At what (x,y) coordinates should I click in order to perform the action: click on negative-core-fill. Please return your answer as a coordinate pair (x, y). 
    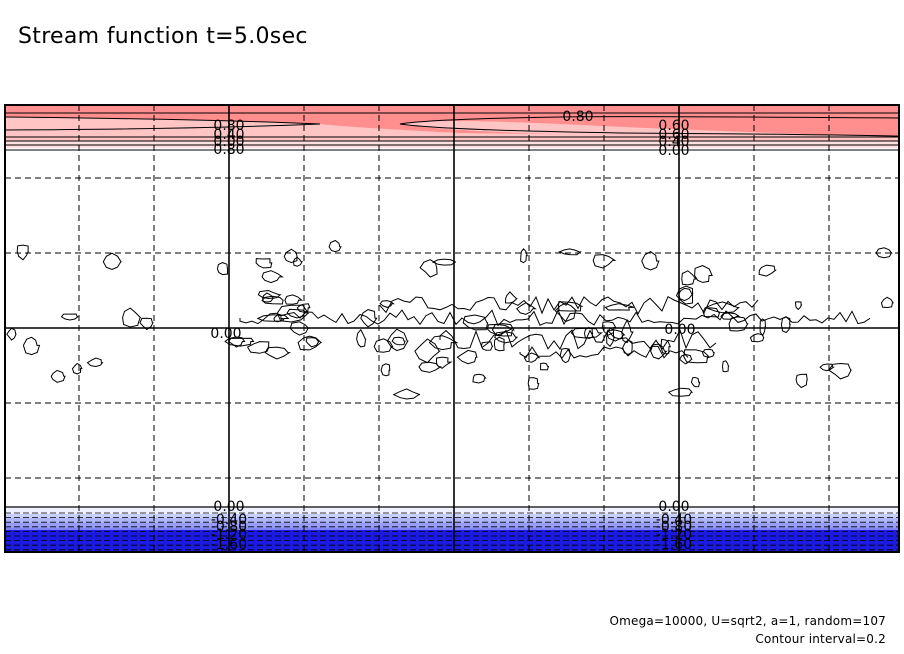
    Looking at the image, I should click on (452, 541).